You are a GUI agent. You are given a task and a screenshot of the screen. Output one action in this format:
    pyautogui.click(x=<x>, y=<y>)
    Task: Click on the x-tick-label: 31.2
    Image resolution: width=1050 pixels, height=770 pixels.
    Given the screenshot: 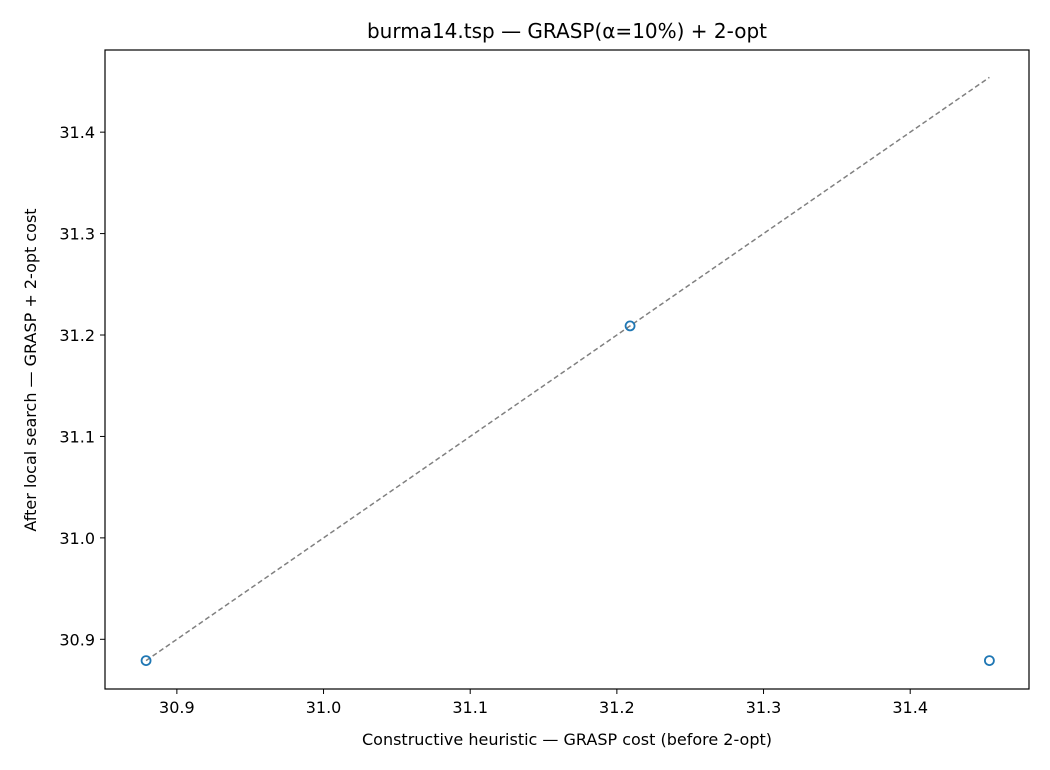 What is the action you would take?
    pyautogui.click(x=617, y=707)
    